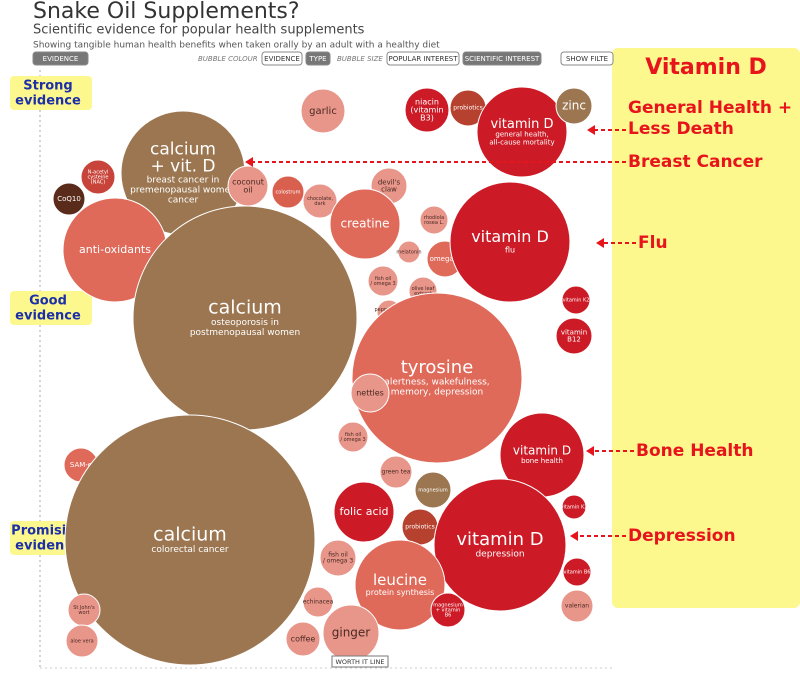 This screenshot has height=675, width=800. I want to click on bubble-sublabel: bone health, so click(542, 461).